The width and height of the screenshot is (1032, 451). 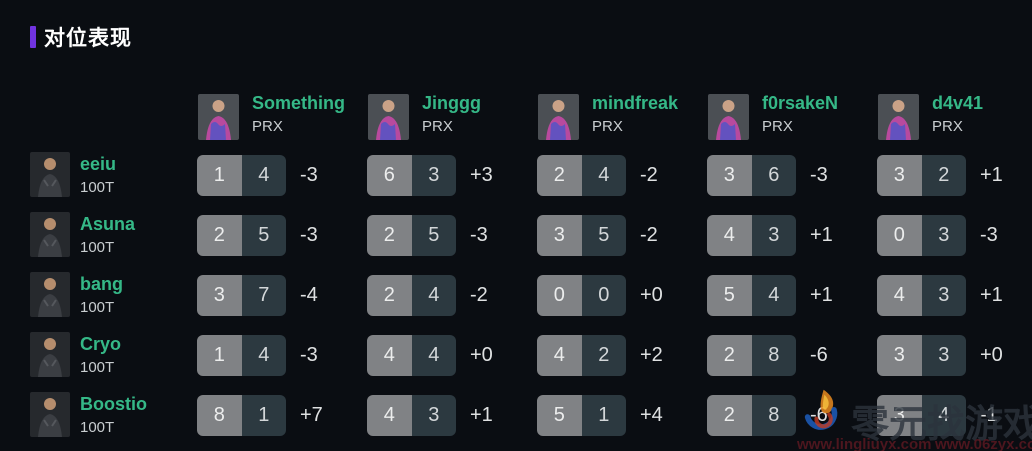 What do you see at coordinates (298, 103) in the screenshot?
I see `player-name: Something` at bounding box center [298, 103].